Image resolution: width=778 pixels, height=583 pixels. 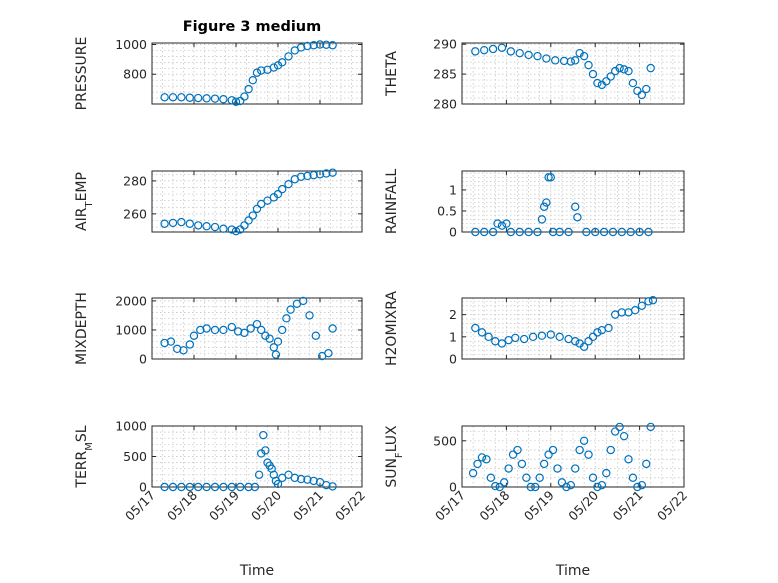 What do you see at coordinates (131, 300) in the screenshot?
I see `y-tick-label: 2000` at bounding box center [131, 300].